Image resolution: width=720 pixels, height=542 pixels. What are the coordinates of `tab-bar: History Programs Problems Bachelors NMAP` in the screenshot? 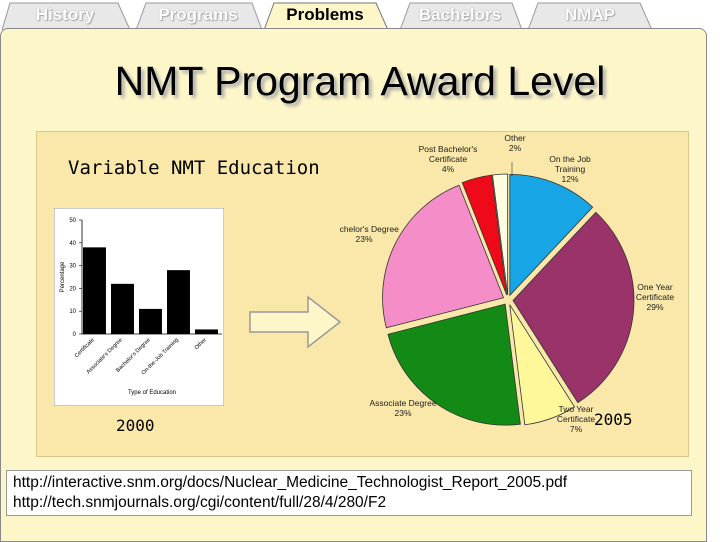 It's located at (360, 17).